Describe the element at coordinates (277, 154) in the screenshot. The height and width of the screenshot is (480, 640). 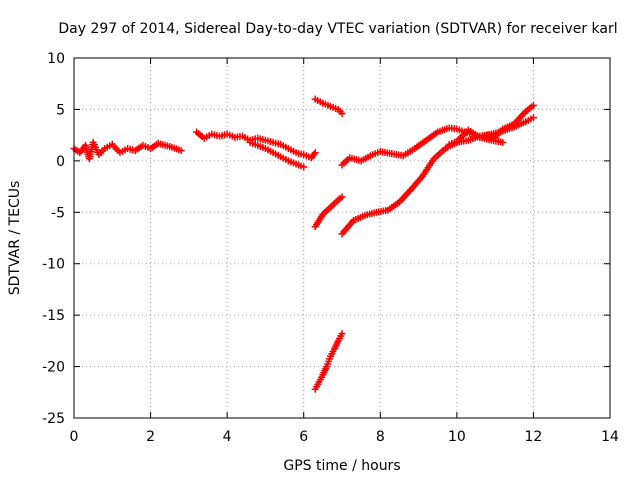
I see `series-track-c` at that location.